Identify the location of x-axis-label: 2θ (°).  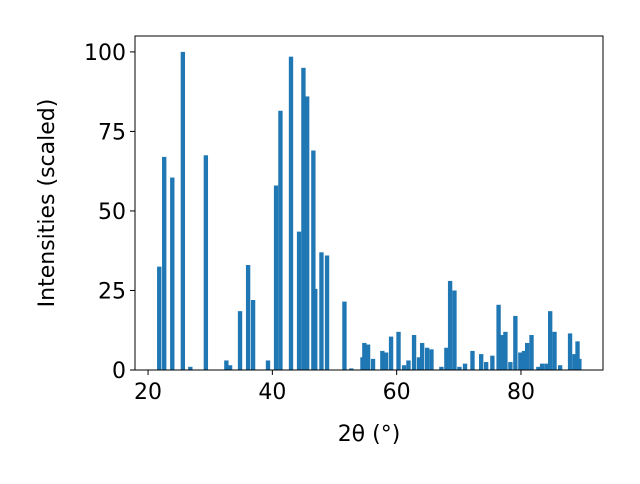
(369, 434).